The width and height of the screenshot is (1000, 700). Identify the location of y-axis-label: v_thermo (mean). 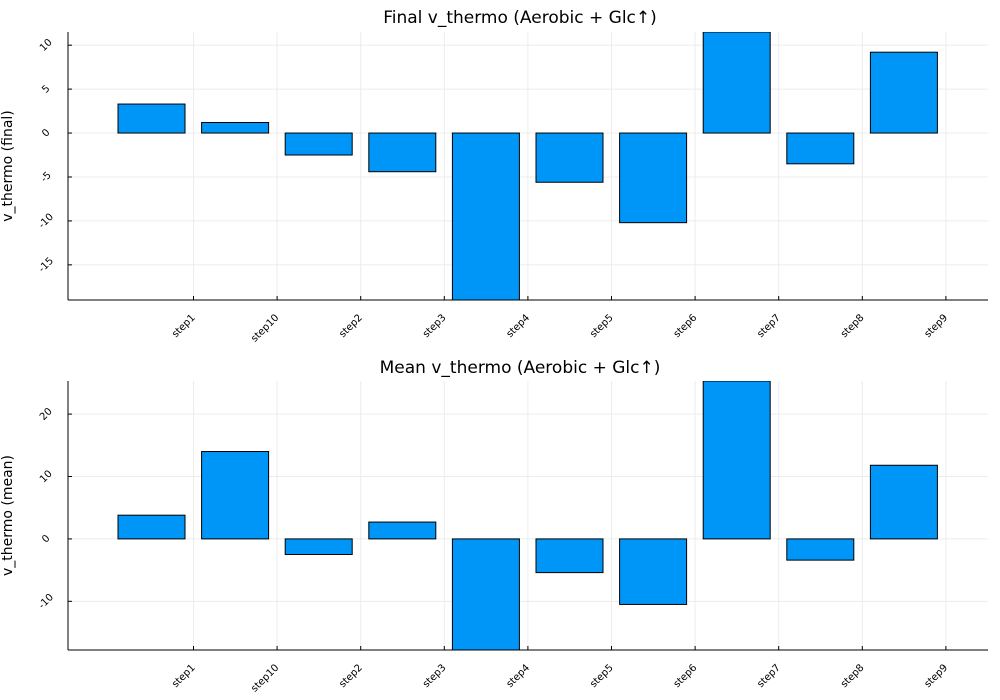
(8, 515).